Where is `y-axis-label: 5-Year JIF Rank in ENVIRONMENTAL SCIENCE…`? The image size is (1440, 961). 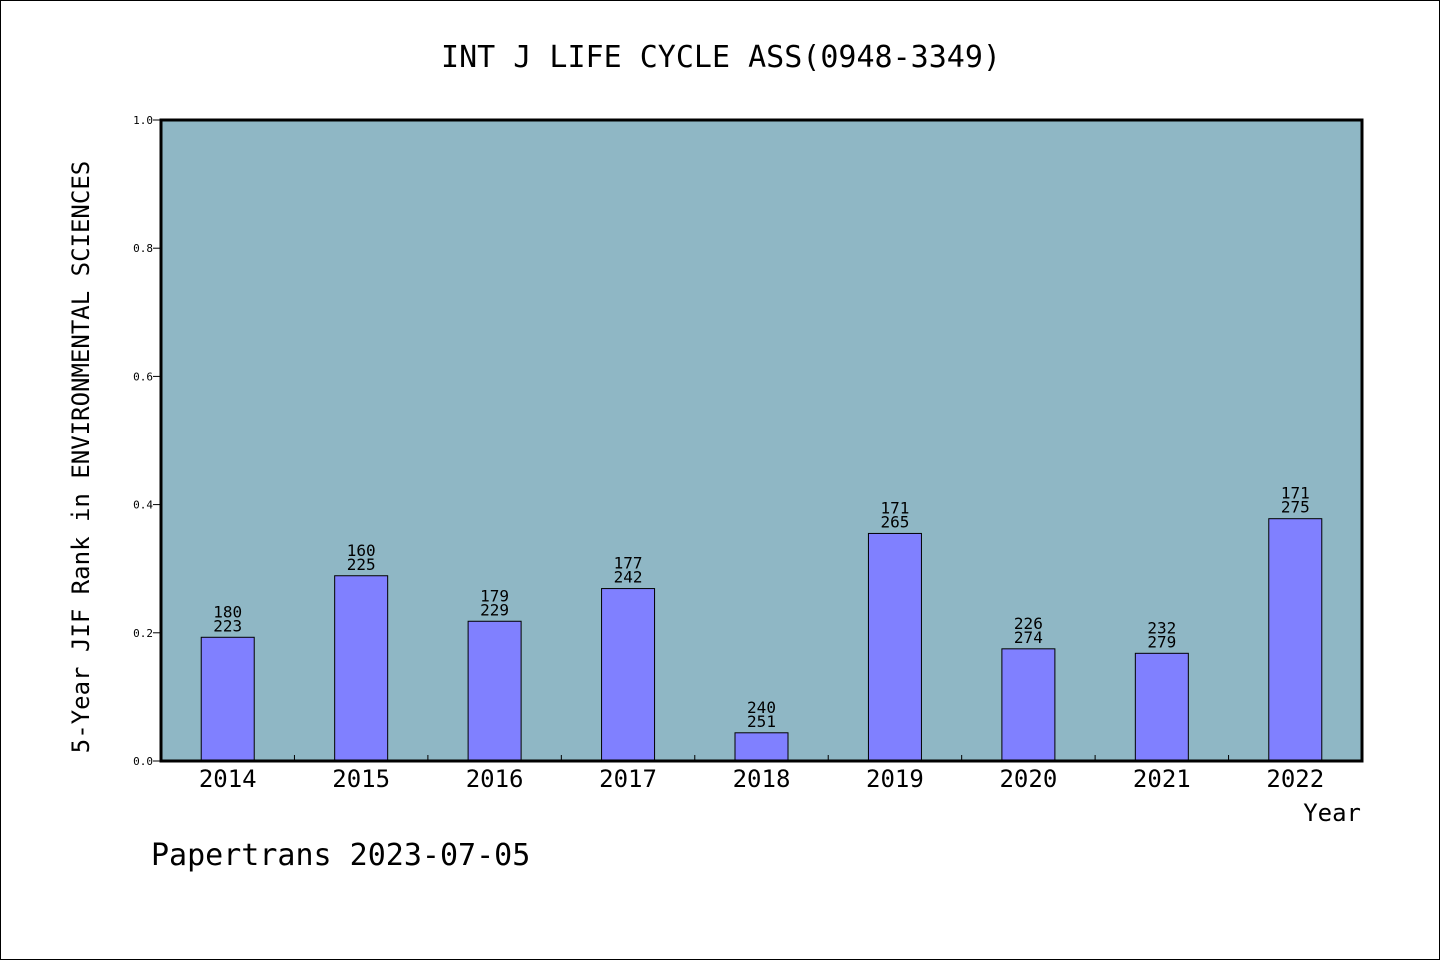 y-axis-label: 5-Year JIF Rank in ENVIRONMENTAL SCIENCE… is located at coordinates (81, 457).